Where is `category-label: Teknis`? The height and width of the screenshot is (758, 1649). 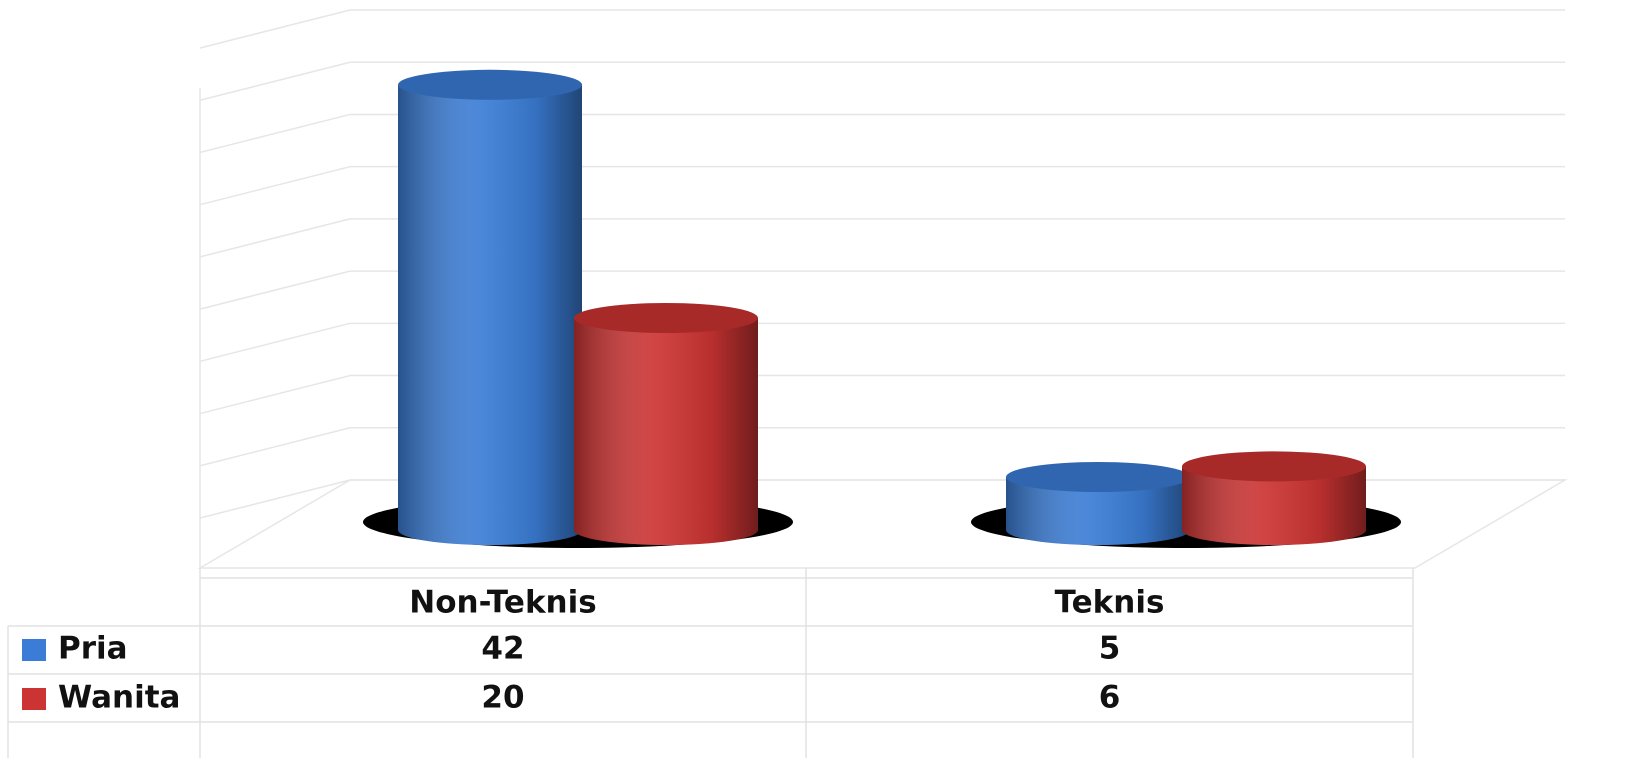
category-label: Teknis is located at coordinates (1110, 603).